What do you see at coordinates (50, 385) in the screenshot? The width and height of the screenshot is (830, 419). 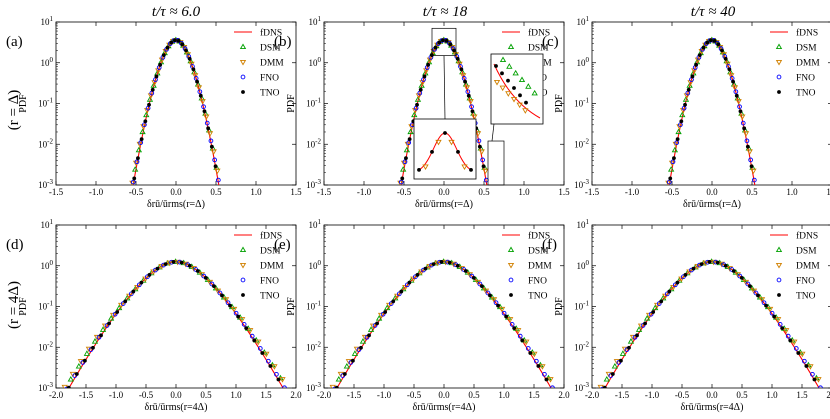 I see `tick-exponent: -3` at bounding box center [50, 385].